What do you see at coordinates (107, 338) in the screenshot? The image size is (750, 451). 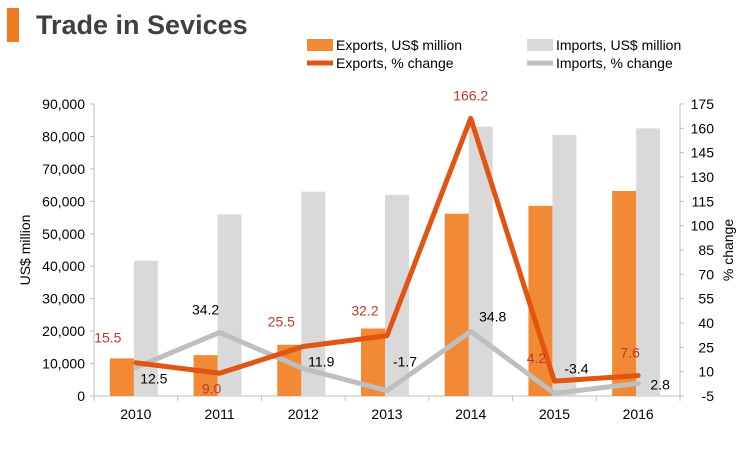 I see `data-label-exports-change: 15.5` at bounding box center [107, 338].